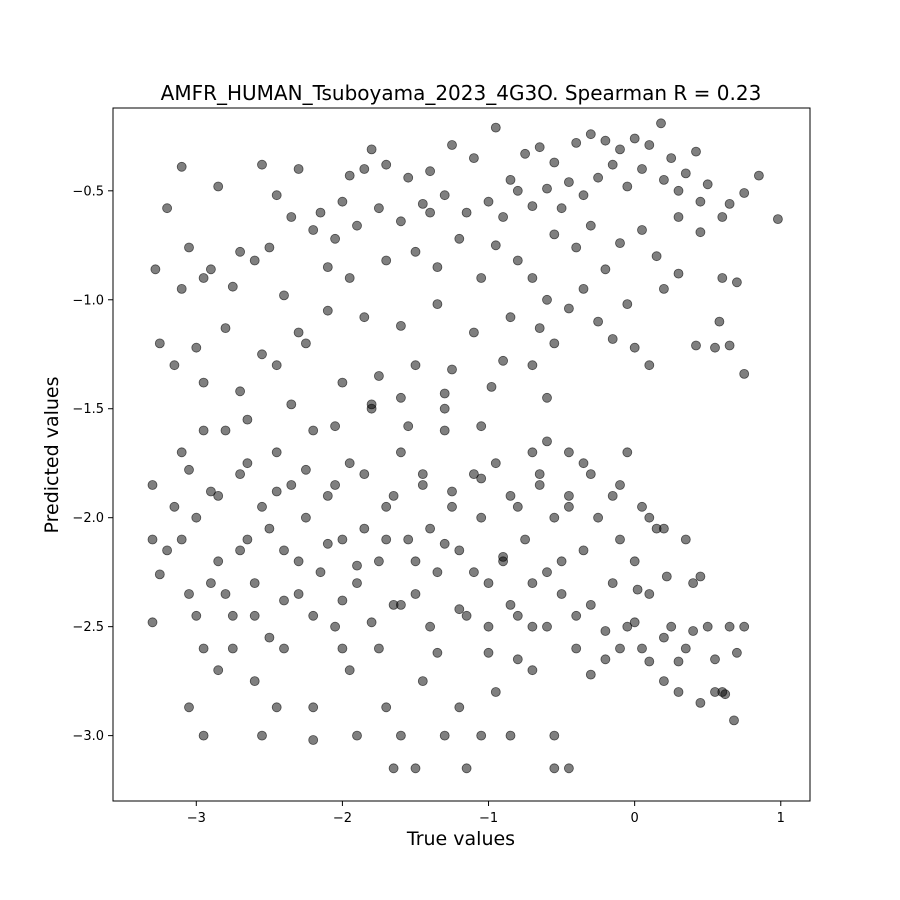 The height and width of the screenshot is (900, 900). I want to click on y-tick-label: −1.0, so click(88, 300).